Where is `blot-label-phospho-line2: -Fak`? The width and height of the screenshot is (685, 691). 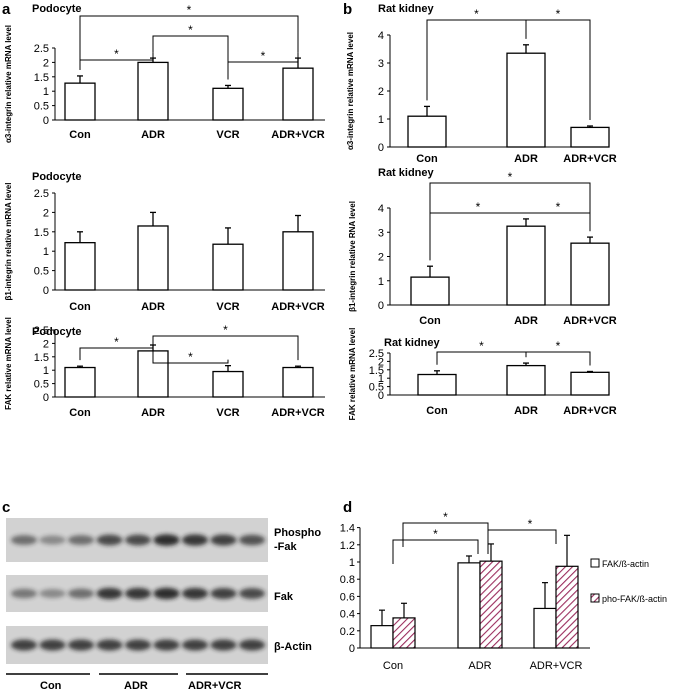 blot-label-phospho-line2: -Fak is located at coordinates (286, 547).